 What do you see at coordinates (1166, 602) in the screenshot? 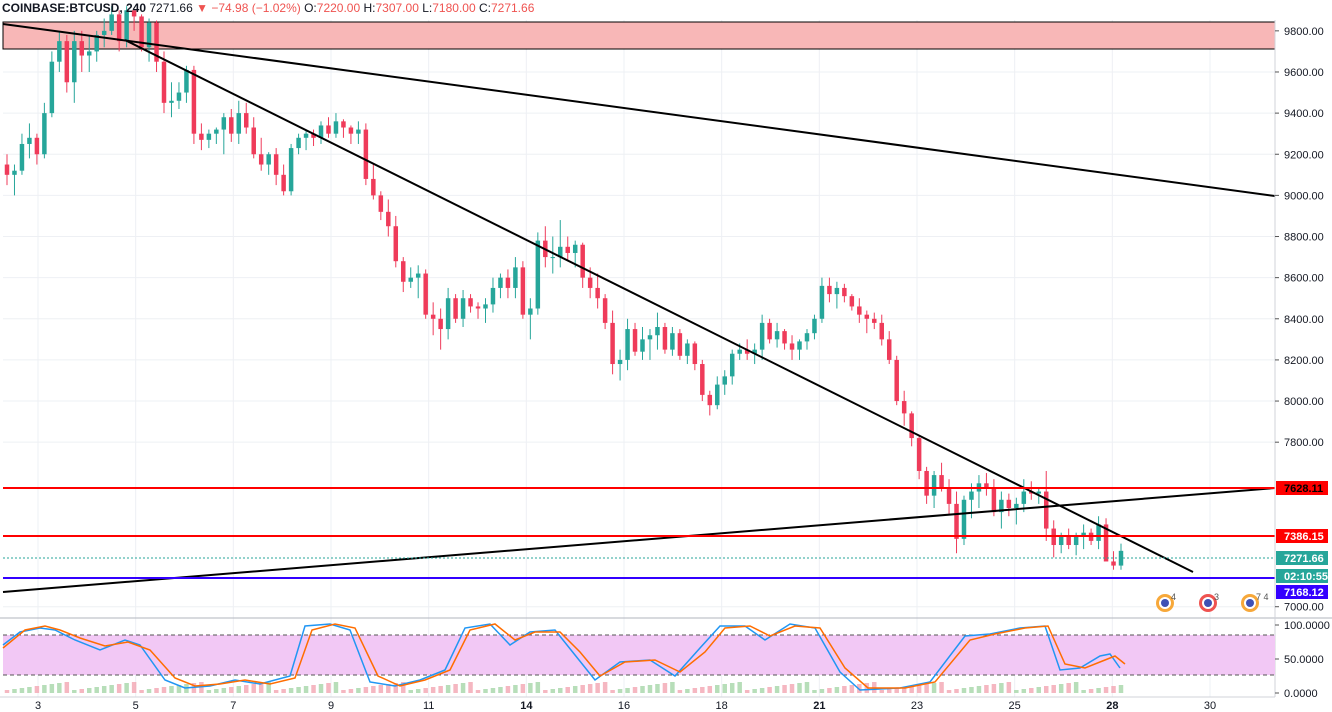
I see `event-flag-1: 4` at bounding box center [1166, 602].